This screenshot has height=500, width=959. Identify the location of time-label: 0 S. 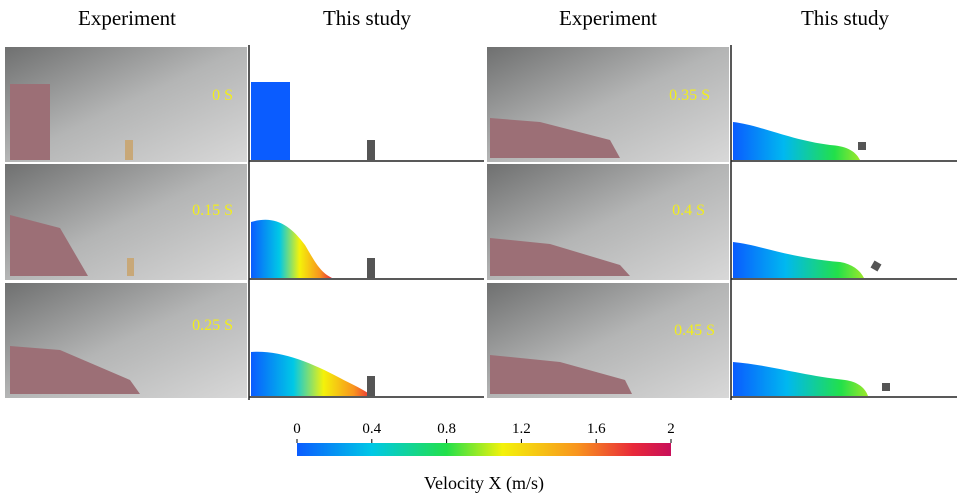
(222, 95).